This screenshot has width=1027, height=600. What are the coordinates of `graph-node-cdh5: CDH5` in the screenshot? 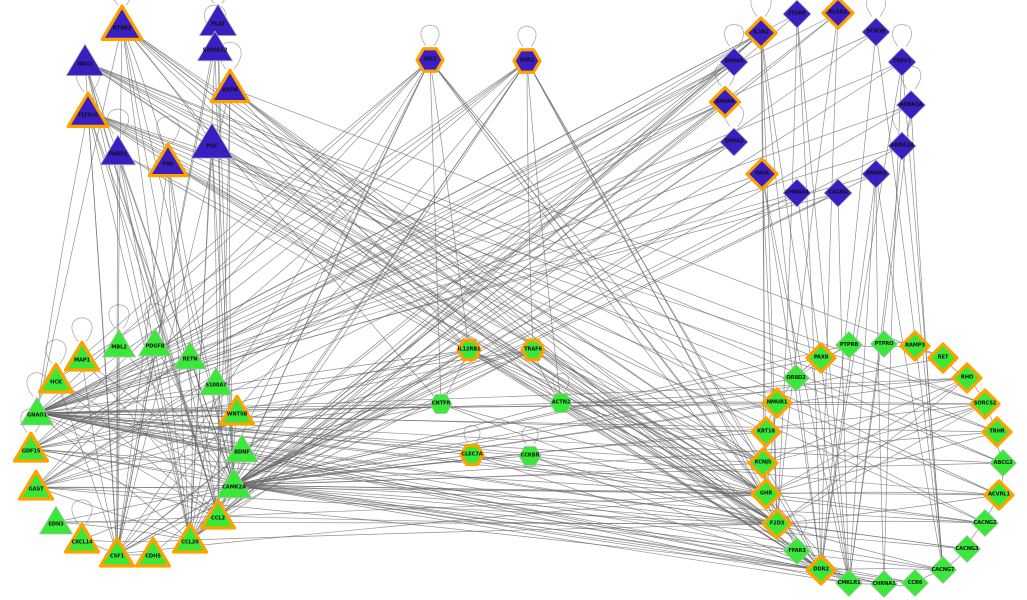 It's located at (153, 554).